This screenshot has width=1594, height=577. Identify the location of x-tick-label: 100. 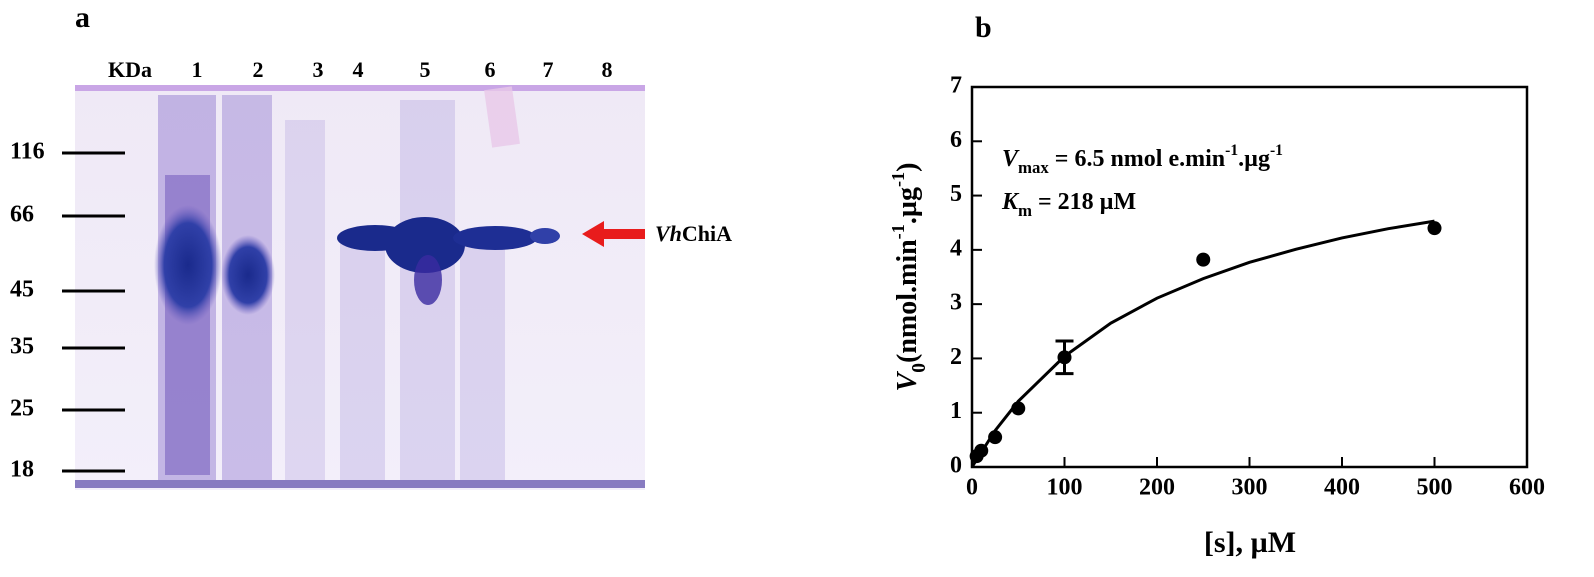
(1065, 488).